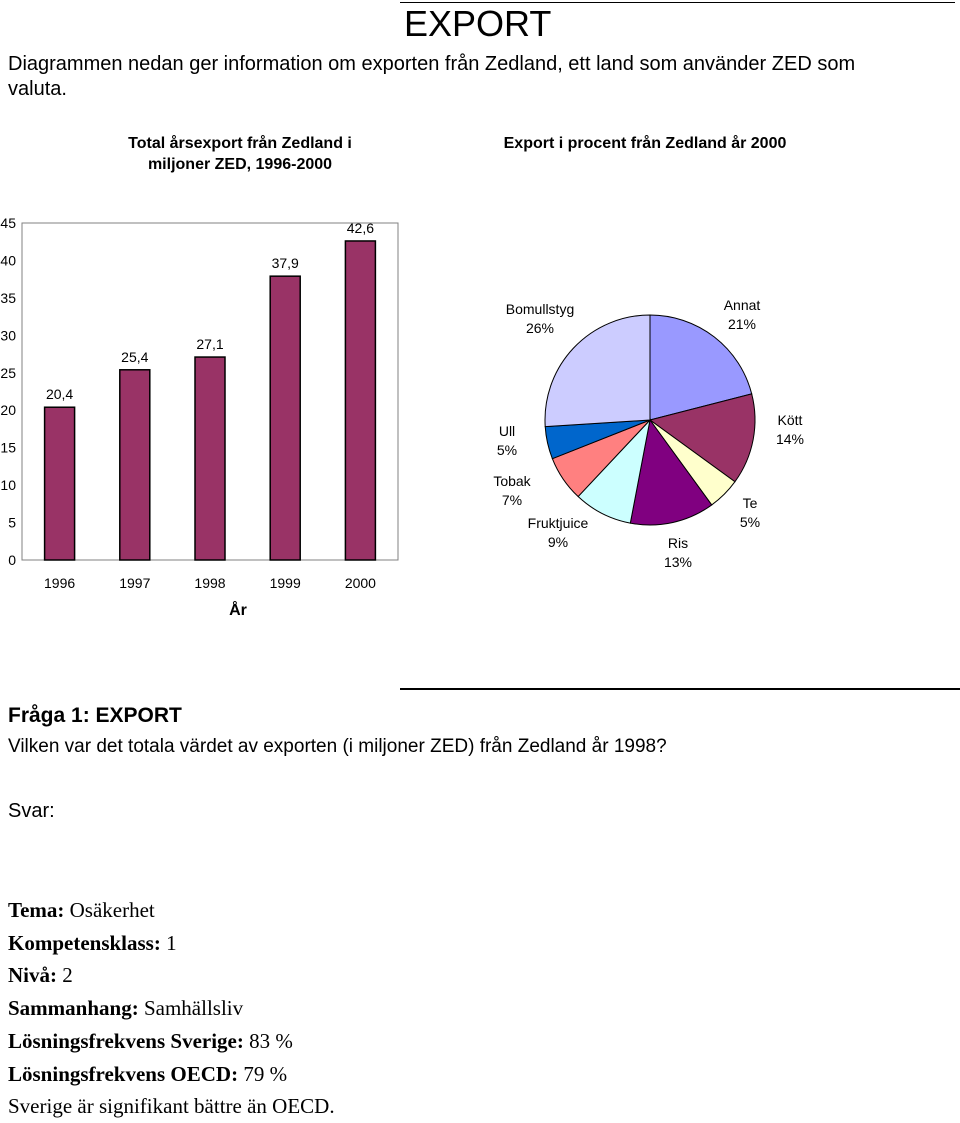  I want to click on bar-value-label: 42,6, so click(360, 228).